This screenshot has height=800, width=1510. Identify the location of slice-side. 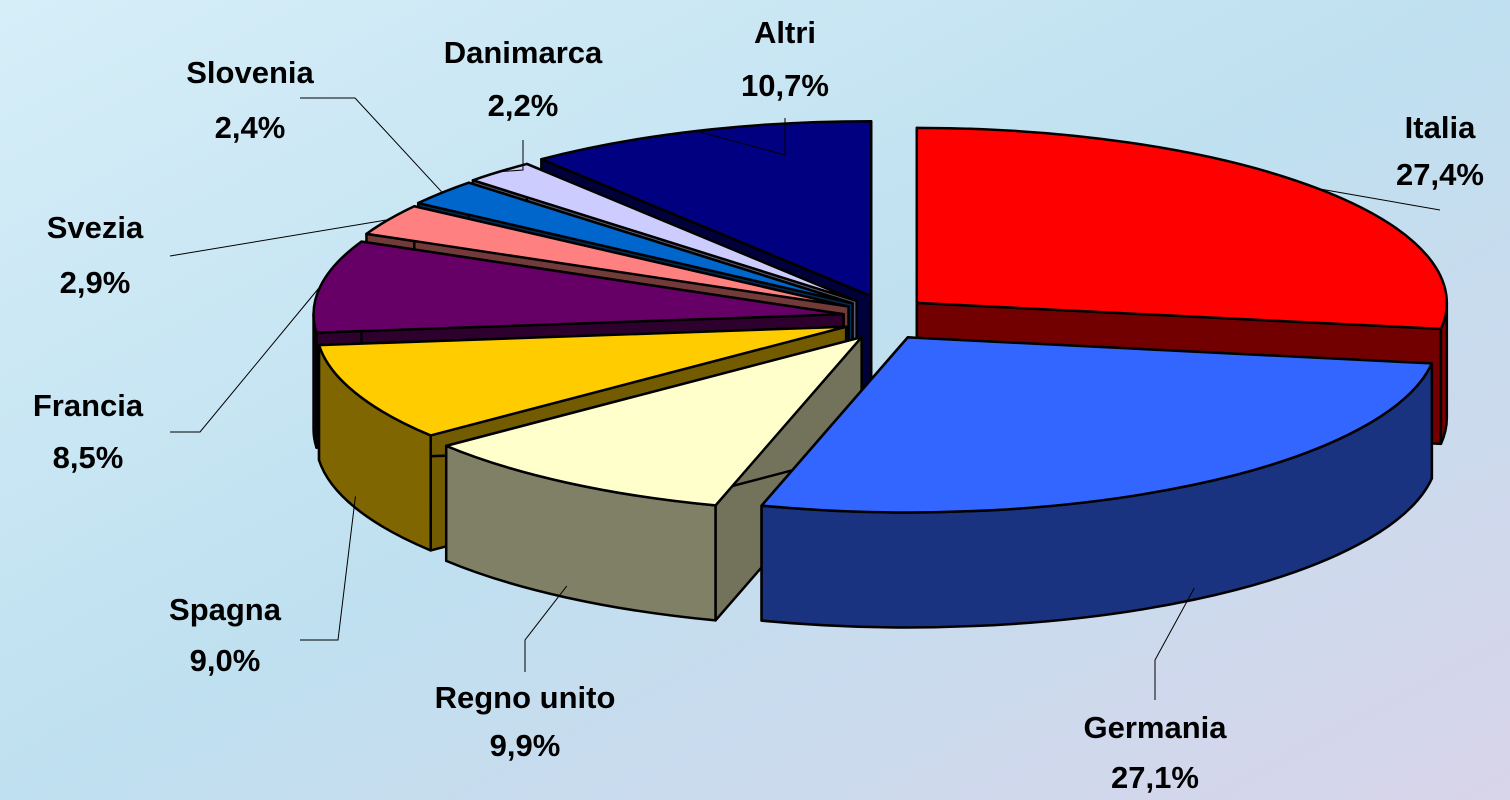
(315, 381).